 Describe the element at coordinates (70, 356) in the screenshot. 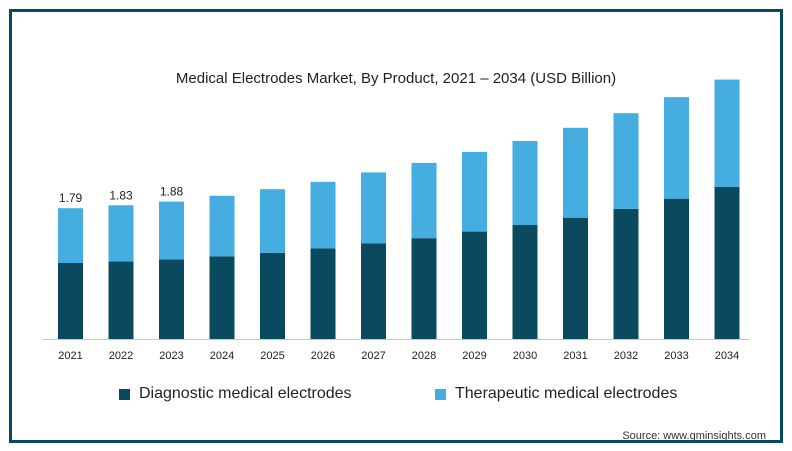

I see `x-tick-label: 2021` at that location.